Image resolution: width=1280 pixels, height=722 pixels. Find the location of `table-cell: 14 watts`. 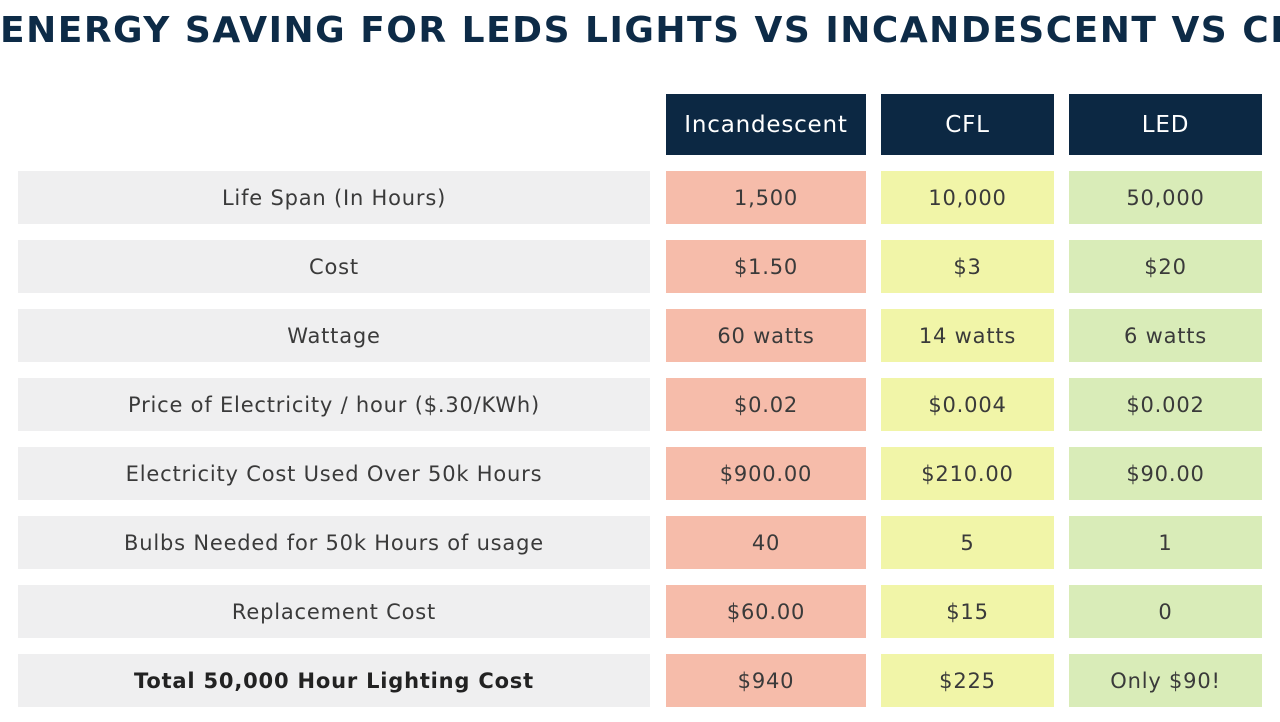

table-cell: 14 watts is located at coordinates (967, 335).